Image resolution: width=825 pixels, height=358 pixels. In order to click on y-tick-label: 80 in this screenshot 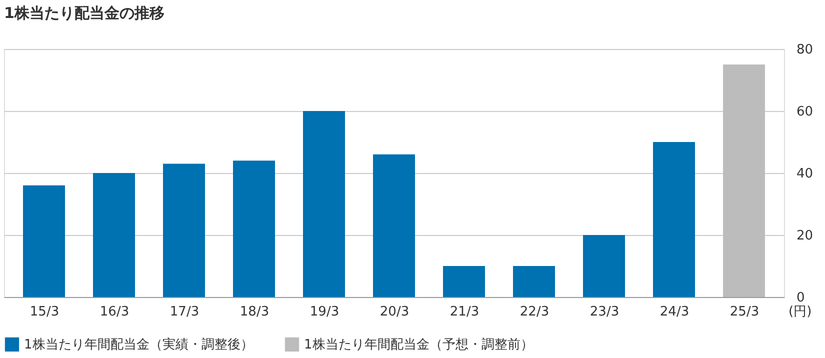, I will do `click(805, 50)`.